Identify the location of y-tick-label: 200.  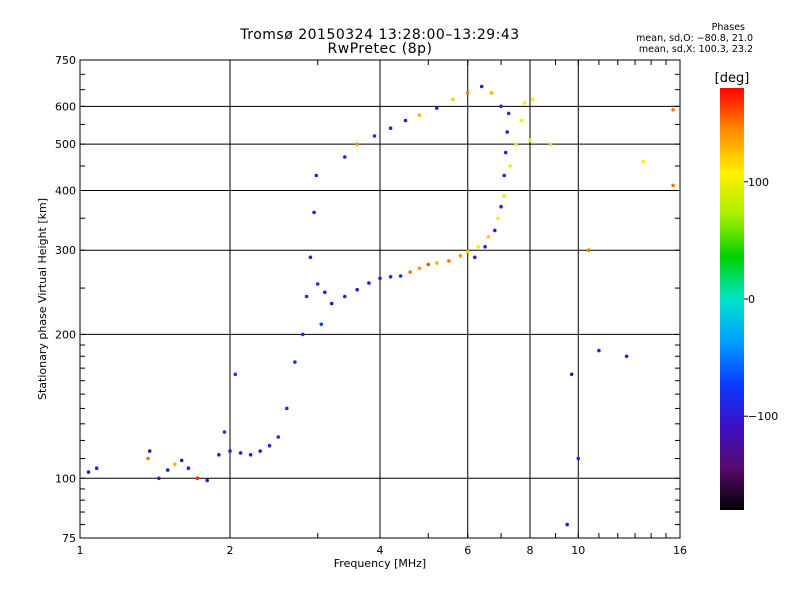
(65, 334).